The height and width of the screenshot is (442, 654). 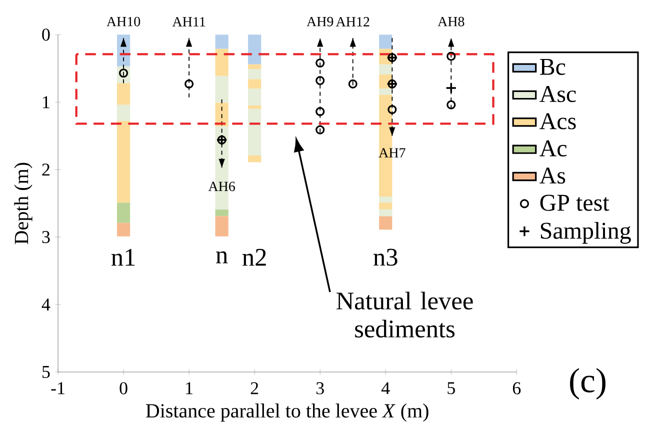 What do you see at coordinates (189, 388) in the screenshot?
I see `x-tick-label: 1` at bounding box center [189, 388].